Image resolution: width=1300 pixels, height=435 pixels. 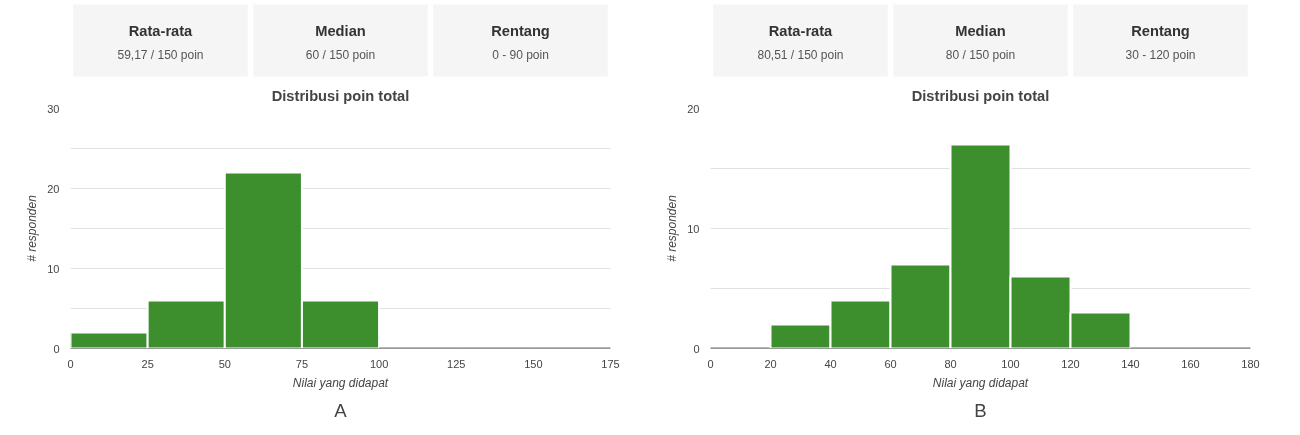 What do you see at coordinates (340, 54) in the screenshot?
I see `text: 60 / 150 poin` at bounding box center [340, 54].